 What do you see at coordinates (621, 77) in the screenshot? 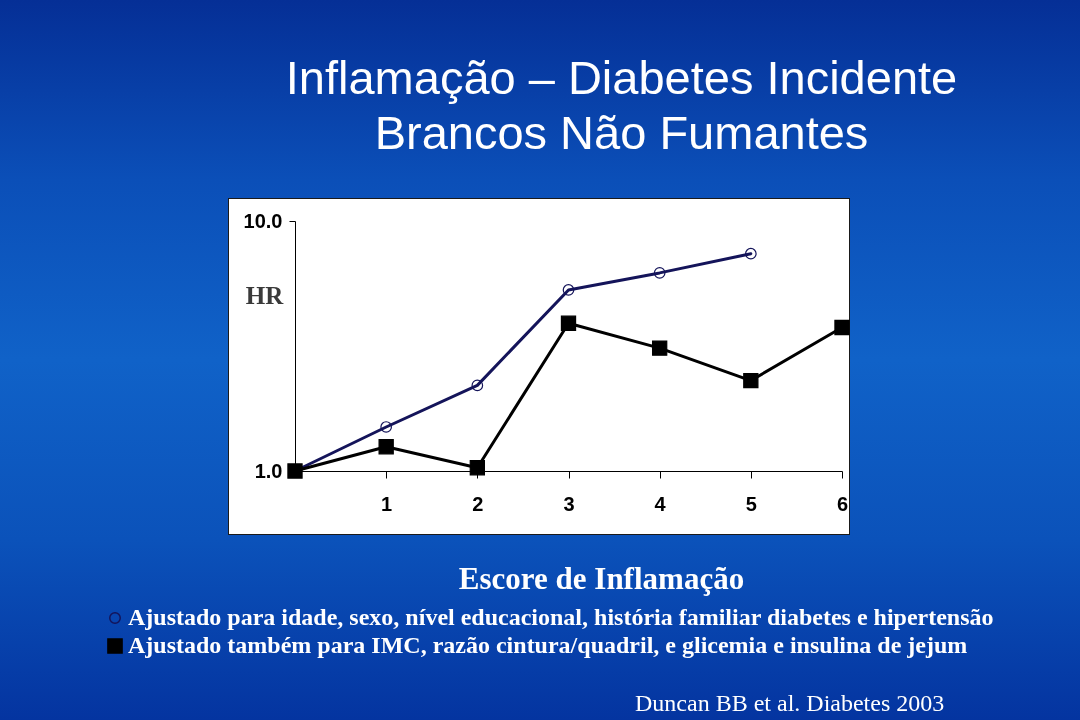
I see `chart-title: Inflamação – Diabetes Incidente` at bounding box center [621, 77].